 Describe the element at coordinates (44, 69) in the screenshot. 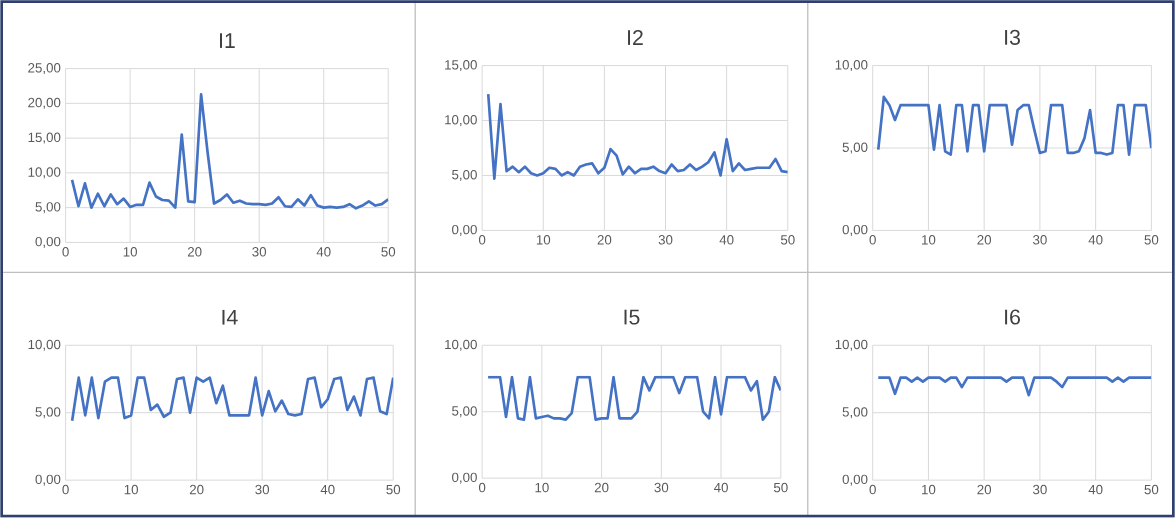

I see `y-tick-label: 25,00` at that location.